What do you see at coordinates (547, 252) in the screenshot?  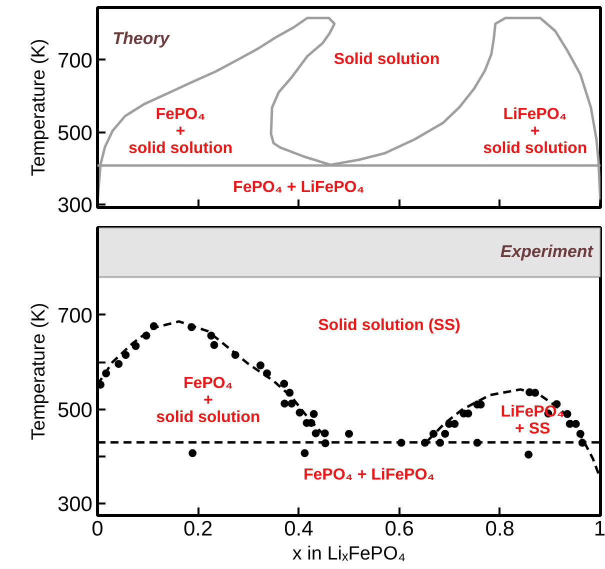 I see `text: Experiment` at bounding box center [547, 252].